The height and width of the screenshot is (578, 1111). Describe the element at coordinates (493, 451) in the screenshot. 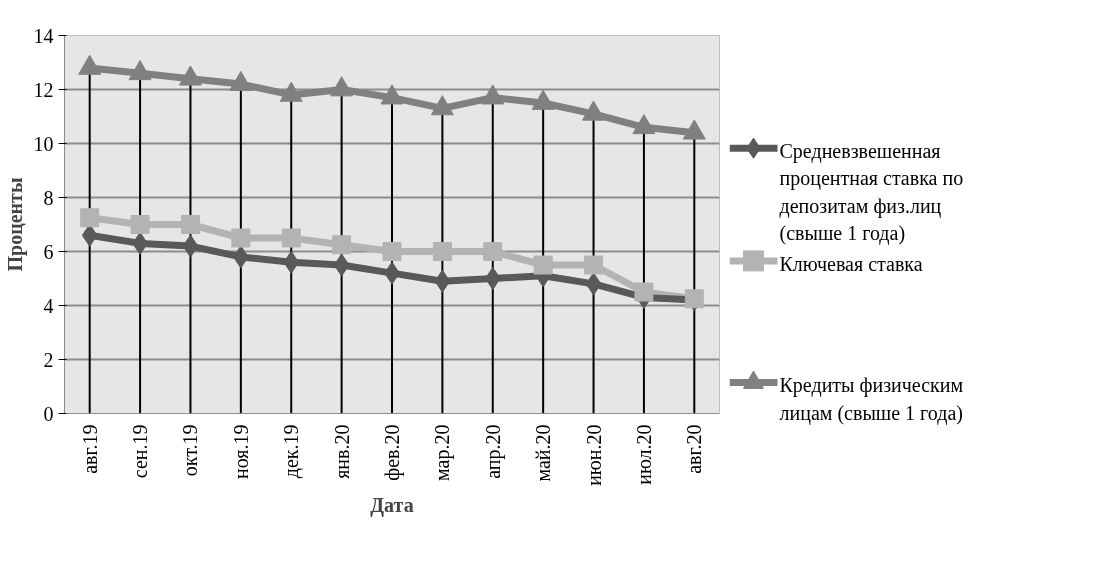

I see `x-tick-label: апр.20` at that location.